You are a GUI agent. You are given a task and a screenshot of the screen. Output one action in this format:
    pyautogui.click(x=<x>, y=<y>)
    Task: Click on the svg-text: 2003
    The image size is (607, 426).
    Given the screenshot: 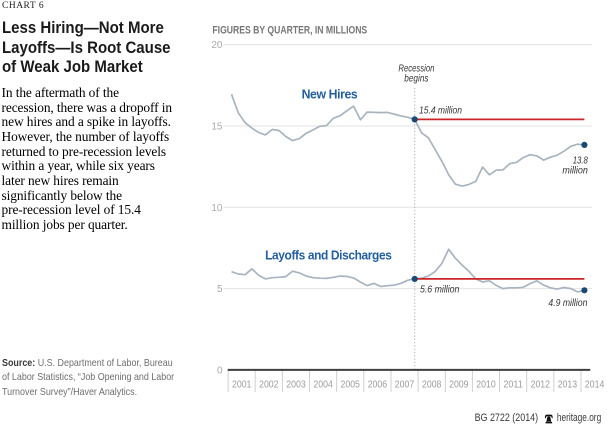 What is the action you would take?
    pyautogui.click(x=296, y=385)
    